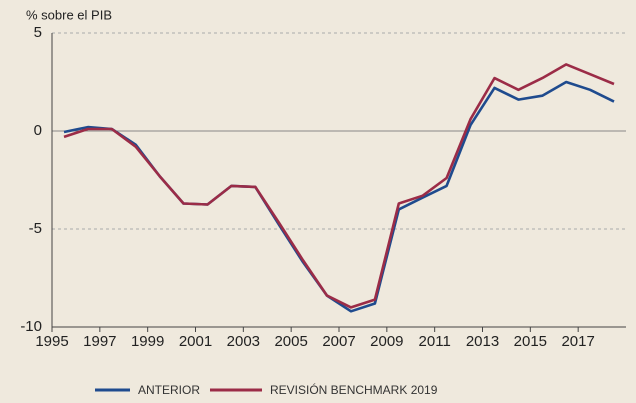 This screenshot has width=636, height=403. Describe the element at coordinates (482, 341) in the screenshot. I see `x-tick-label: 2013` at that location.